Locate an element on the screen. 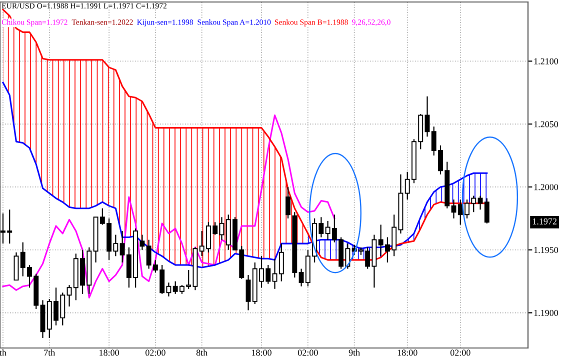 This screenshot has height=363, width=561. x-tick-label: th is located at coordinates (3, 352).